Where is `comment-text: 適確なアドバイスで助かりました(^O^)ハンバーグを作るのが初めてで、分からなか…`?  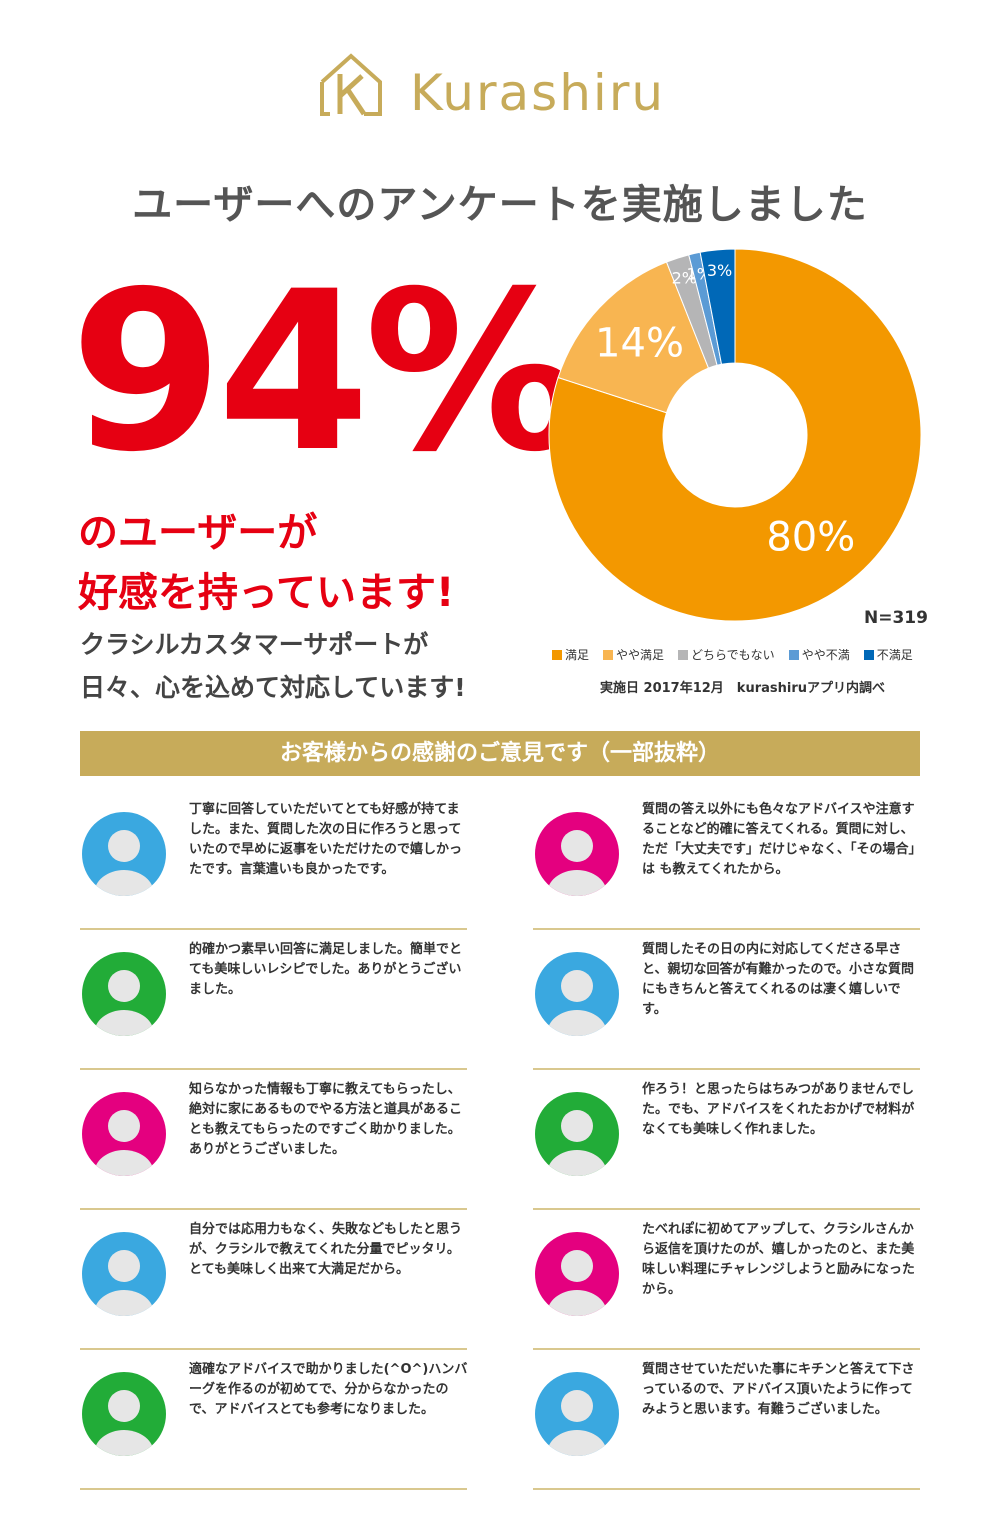
comment-text: 適確なアドバイスで助かりました(^O^)ハンバーグを作るのが初めてで、分からなか… is located at coordinates (328, 1389).